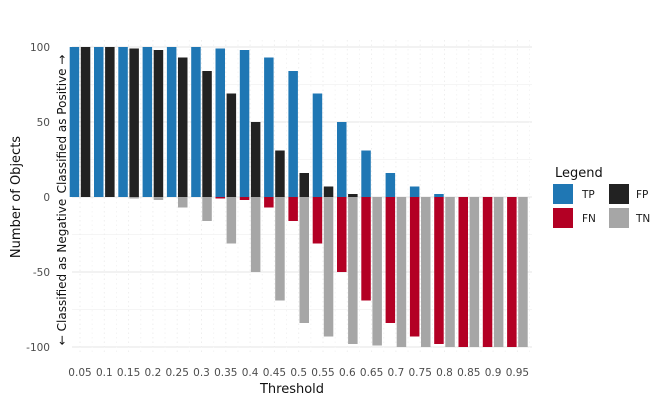  What do you see at coordinates (474, 272) in the screenshot?
I see `bar-tn-0.85` at bounding box center [474, 272].